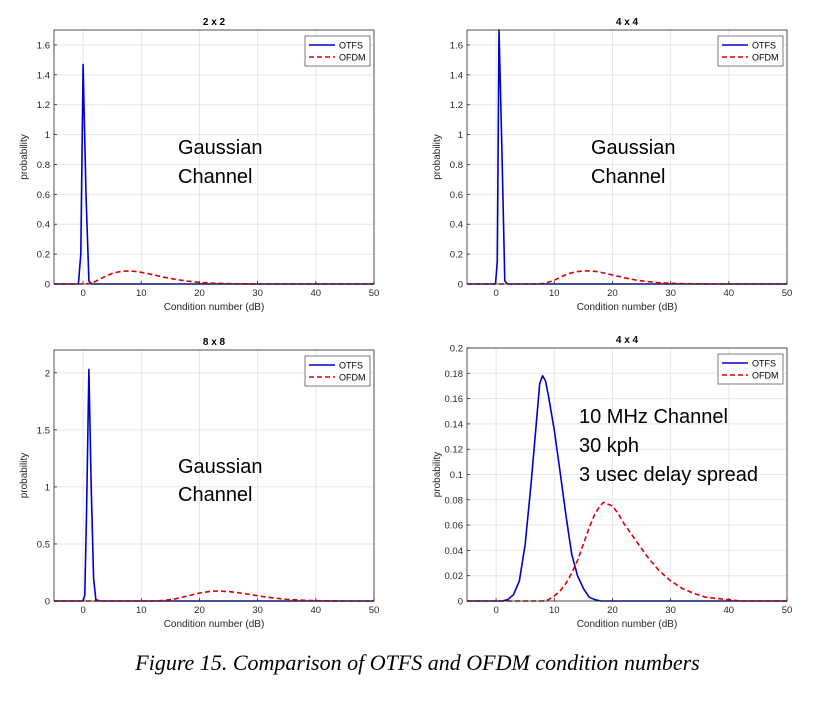 Image resolution: width=835 pixels, height=703 pixels. I want to click on y-tick-label: 0.5, so click(43, 544).